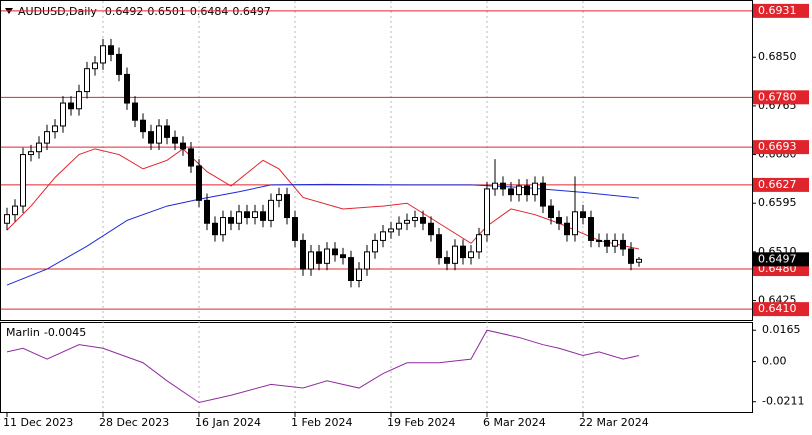  What do you see at coordinates (166, 11) in the screenshot?
I see `last-high: 0.6501` at bounding box center [166, 11].